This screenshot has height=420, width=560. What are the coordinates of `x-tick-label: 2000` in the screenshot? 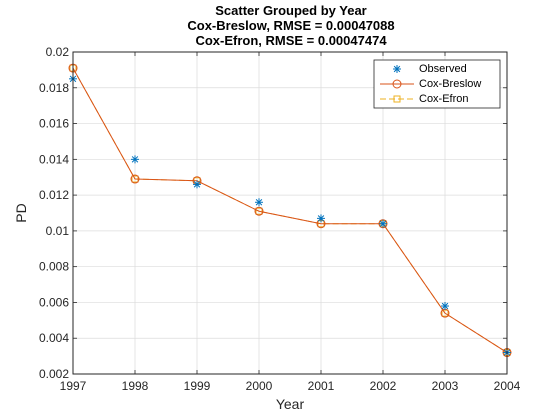 It's located at (259, 386).